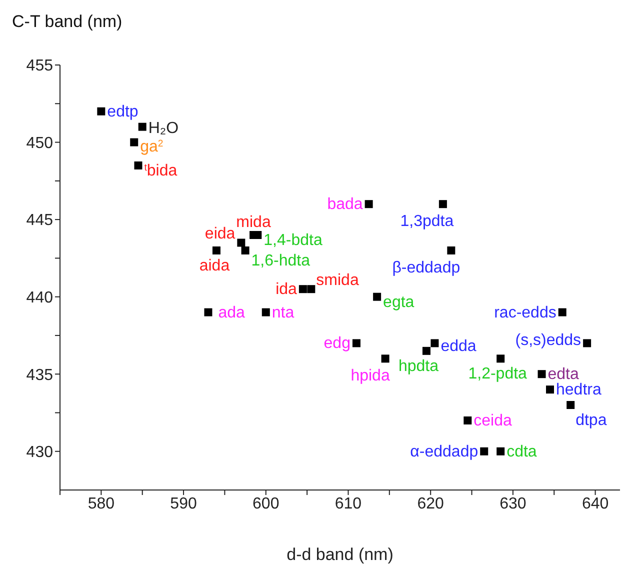 The height and width of the screenshot is (568, 627). I want to click on annotation: mida, so click(253, 222).